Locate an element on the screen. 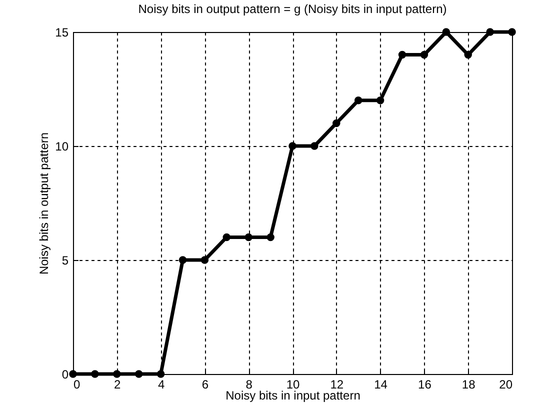  x-tick-label: 4 is located at coordinates (161, 385).